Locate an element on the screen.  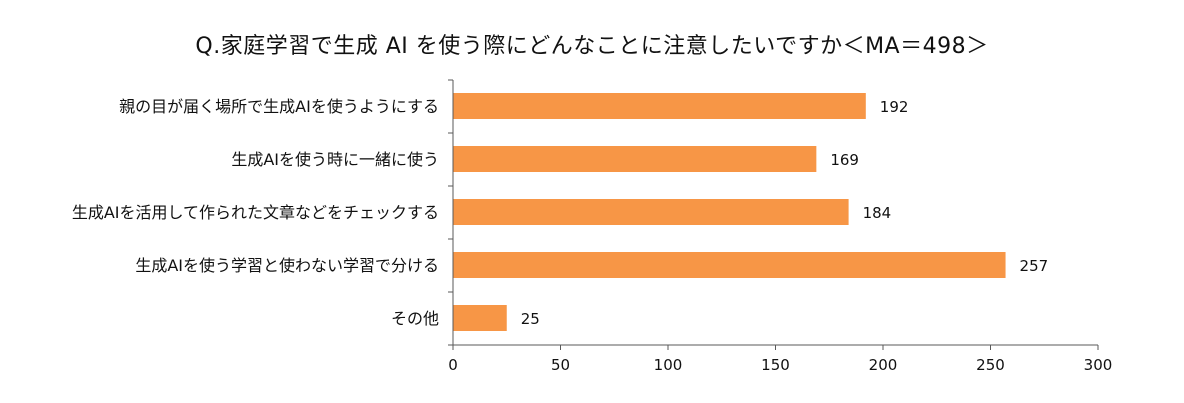
category-label: 生成AIを使う学習と使わない学習で分ける is located at coordinates (287, 265).